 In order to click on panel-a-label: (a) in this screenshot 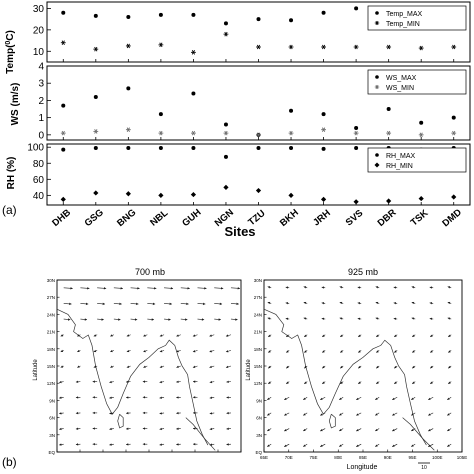, I will do `click(9, 210)`.